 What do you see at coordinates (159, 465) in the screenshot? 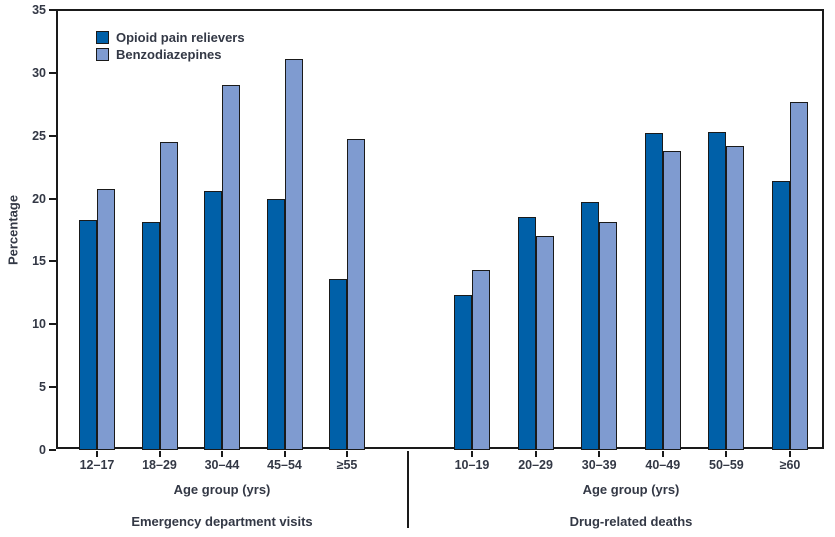
I see `x-axis-category-label: 18–29` at bounding box center [159, 465].